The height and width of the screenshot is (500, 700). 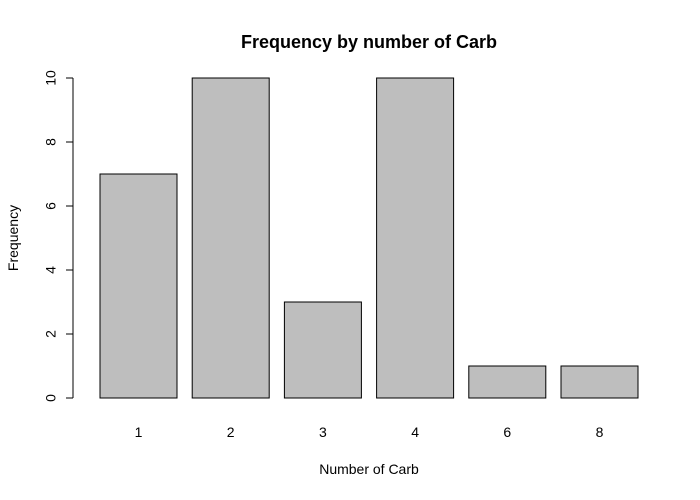 I want to click on y-axis: 0 2 4 6 8 10, so click(x=58, y=236).